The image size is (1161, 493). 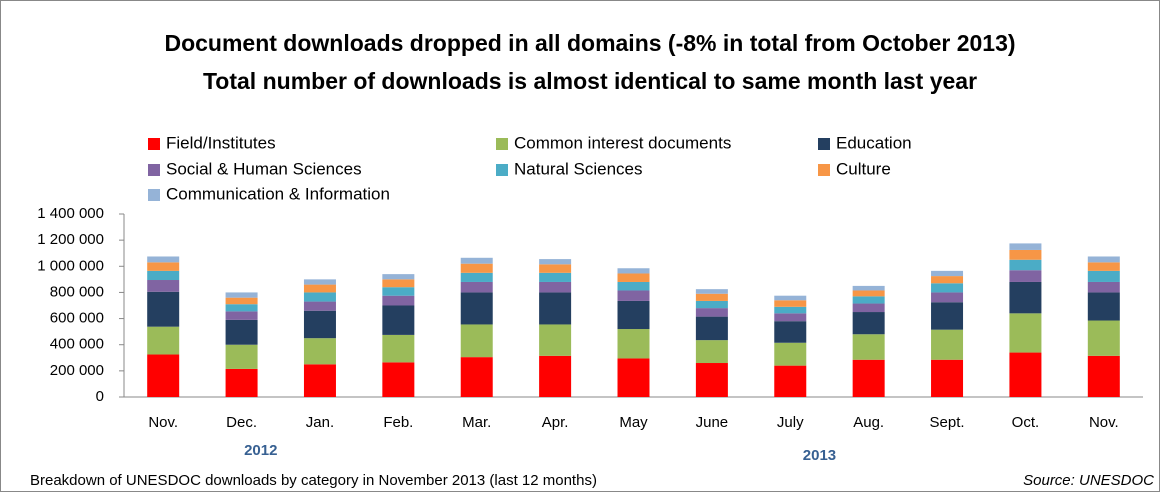 I want to click on y-tick-label: 1 200 000, so click(x=70, y=239).